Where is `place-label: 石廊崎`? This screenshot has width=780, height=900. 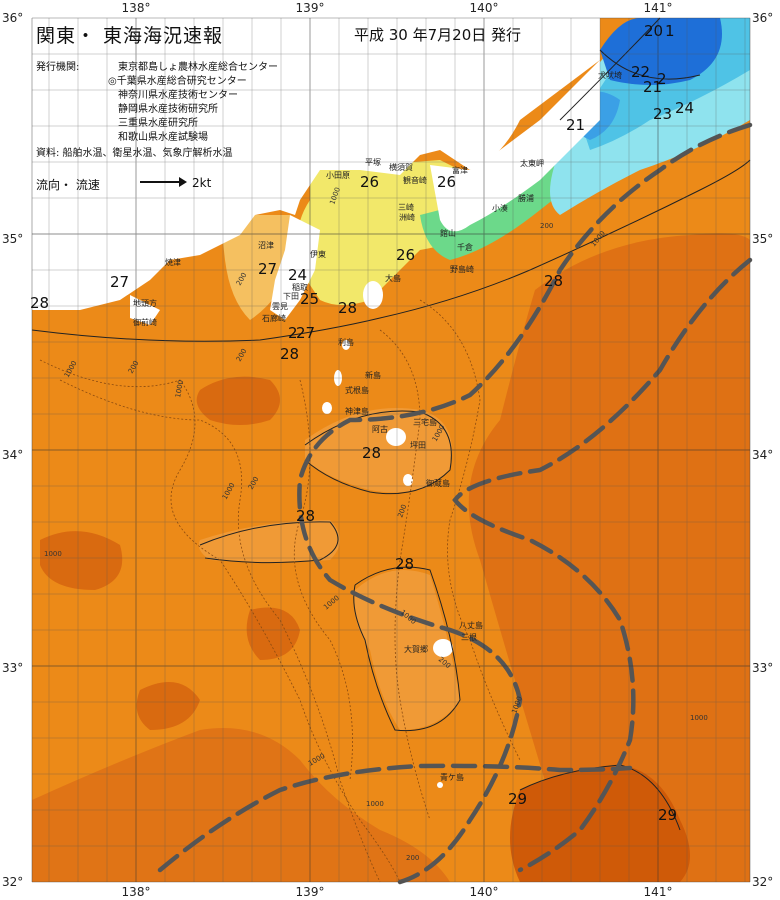 place-label: 石廊崎 is located at coordinates (274, 318).